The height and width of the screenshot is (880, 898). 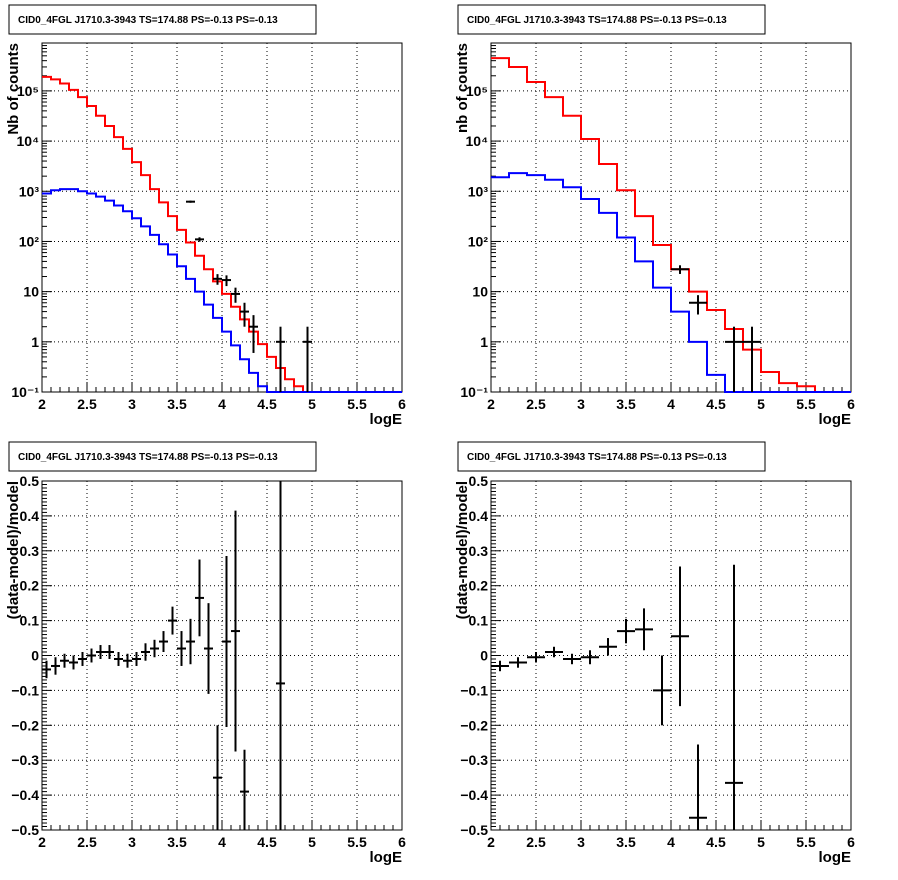 What do you see at coordinates (13, 89) in the screenshot?
I see `y-axis-label: Nb of counts` at bounding box center [13, 89].